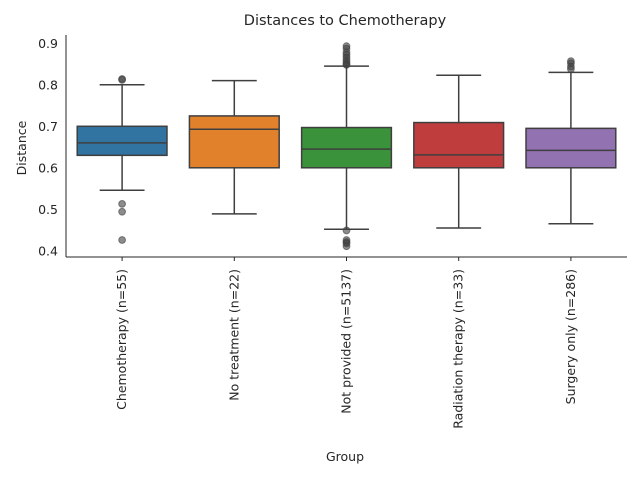  Describe the element at coordinates (233, 335) in the screenshot. I see `x-category-label: No treatment (n=22)` at that location.